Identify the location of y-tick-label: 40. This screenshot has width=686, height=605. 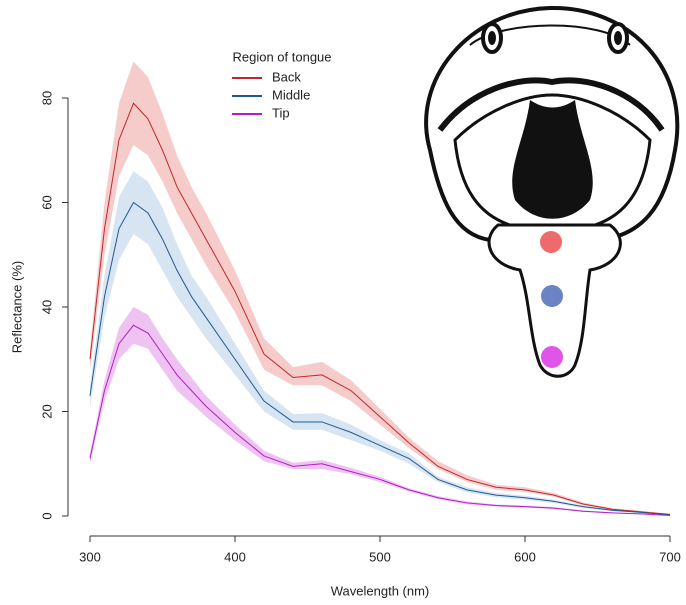
(46, 307).